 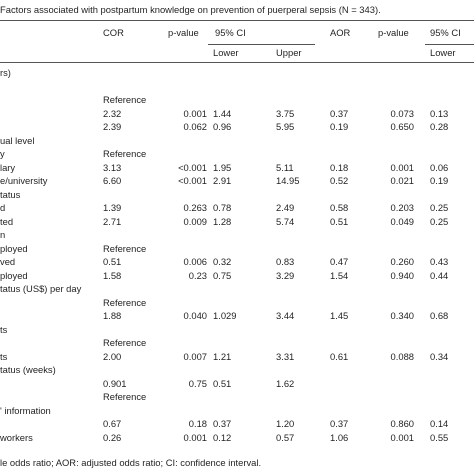 What do you see at coordinates (112, 180) in the screenshot?
I see `cell: 6.60` at bounding box center [112, 180].